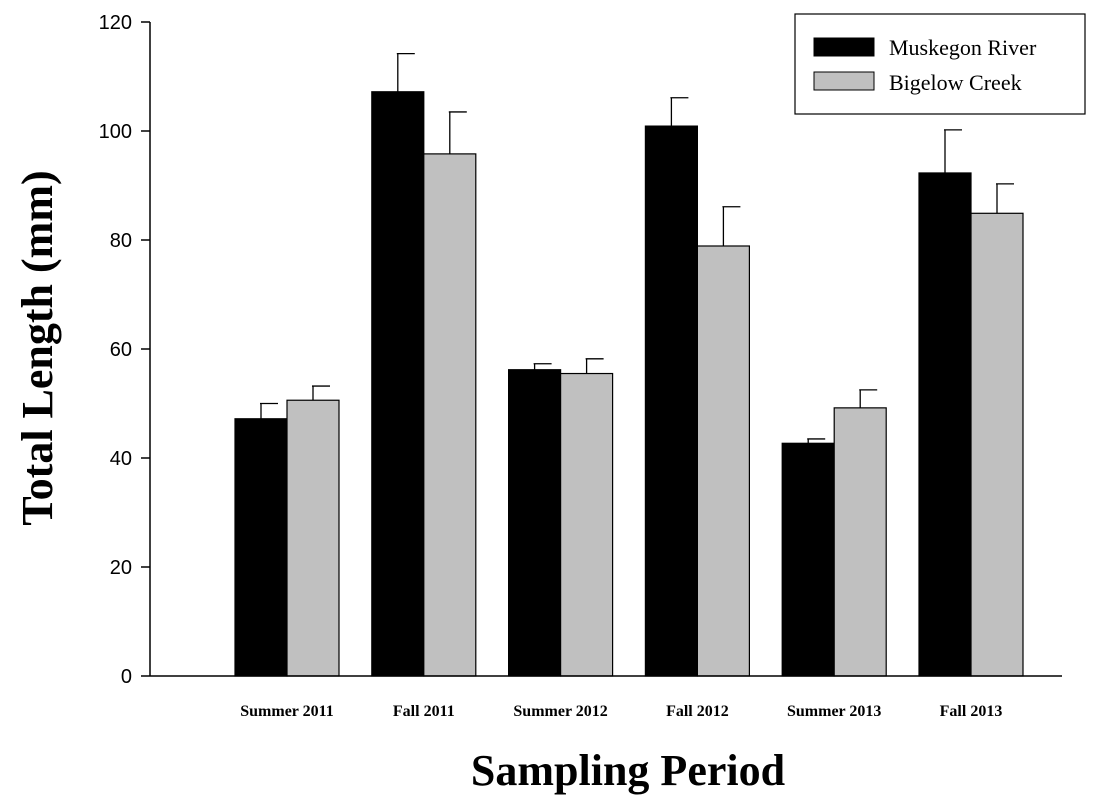 The height and width of the screenshot is (796, 1098). I want to click on y-tick-label: 100, so click(115, 132).